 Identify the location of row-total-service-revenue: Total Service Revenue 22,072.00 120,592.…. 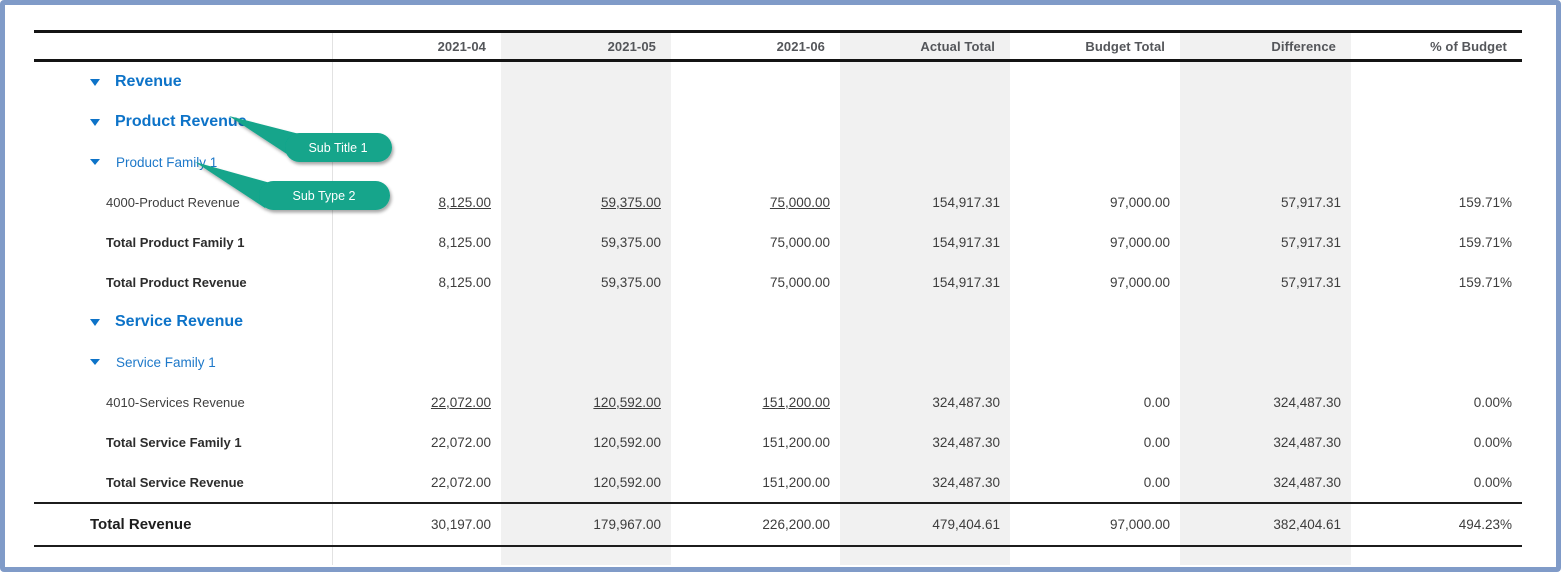
(778, 482).